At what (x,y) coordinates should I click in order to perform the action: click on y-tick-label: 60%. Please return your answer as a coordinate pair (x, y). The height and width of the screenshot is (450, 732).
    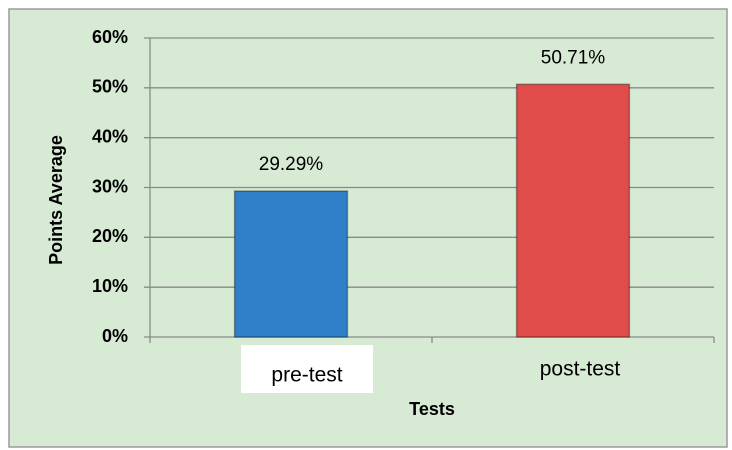
    Looking at the image, I should click on (110, 37).